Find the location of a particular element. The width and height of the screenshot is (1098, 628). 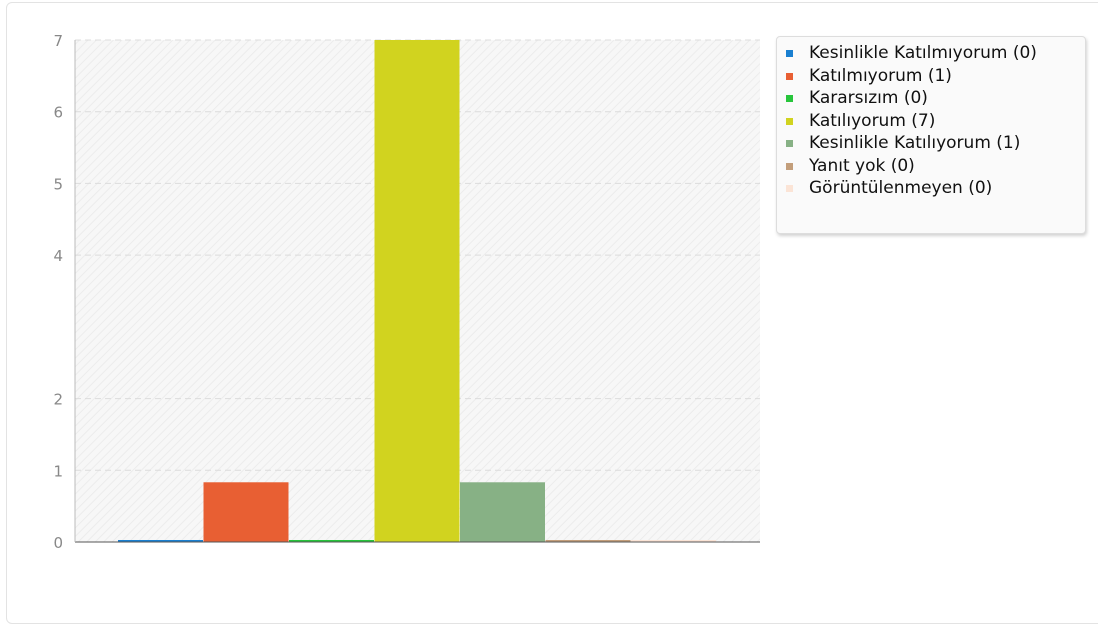

legend-item: Katılmıyorum (1) is located at coordinates (931, 76).